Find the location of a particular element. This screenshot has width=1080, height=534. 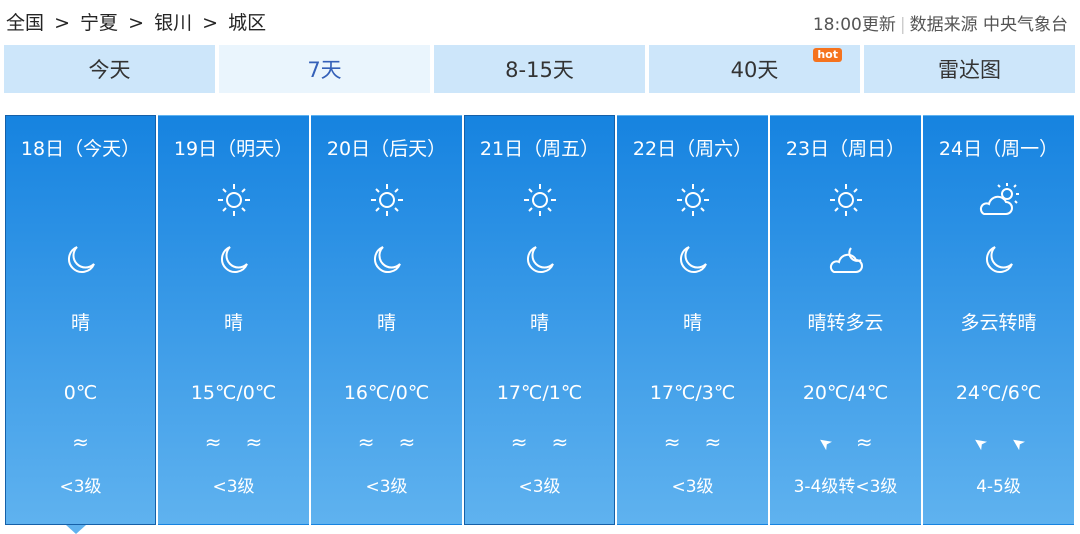

tab-8-15days: 8-15天 is located at coordinates (539, 69).